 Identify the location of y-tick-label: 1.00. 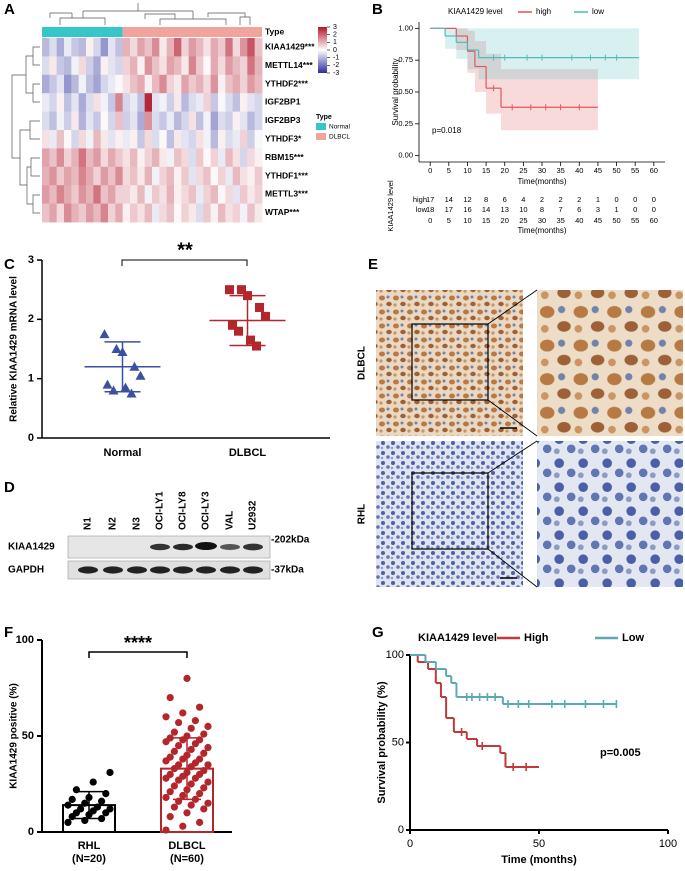
(405, 27).